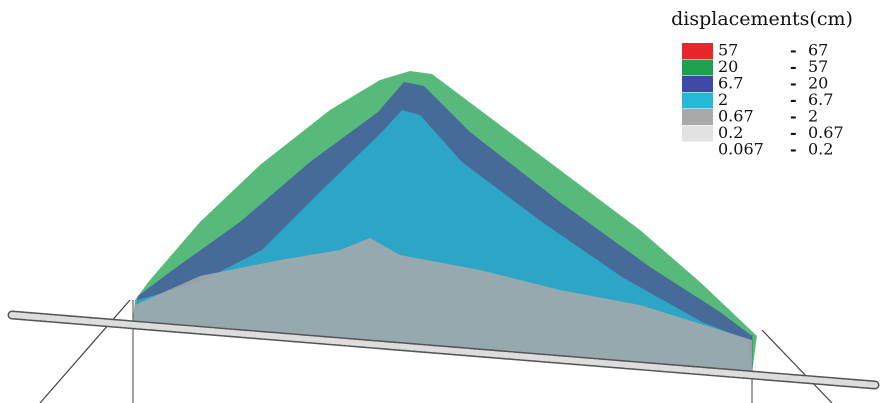 This screenshot has height=403, width=886. What do you see at coordinates (820, 149) in the screenshot?
I see `legend-to: 0.2` at bounding box center [820, 149].